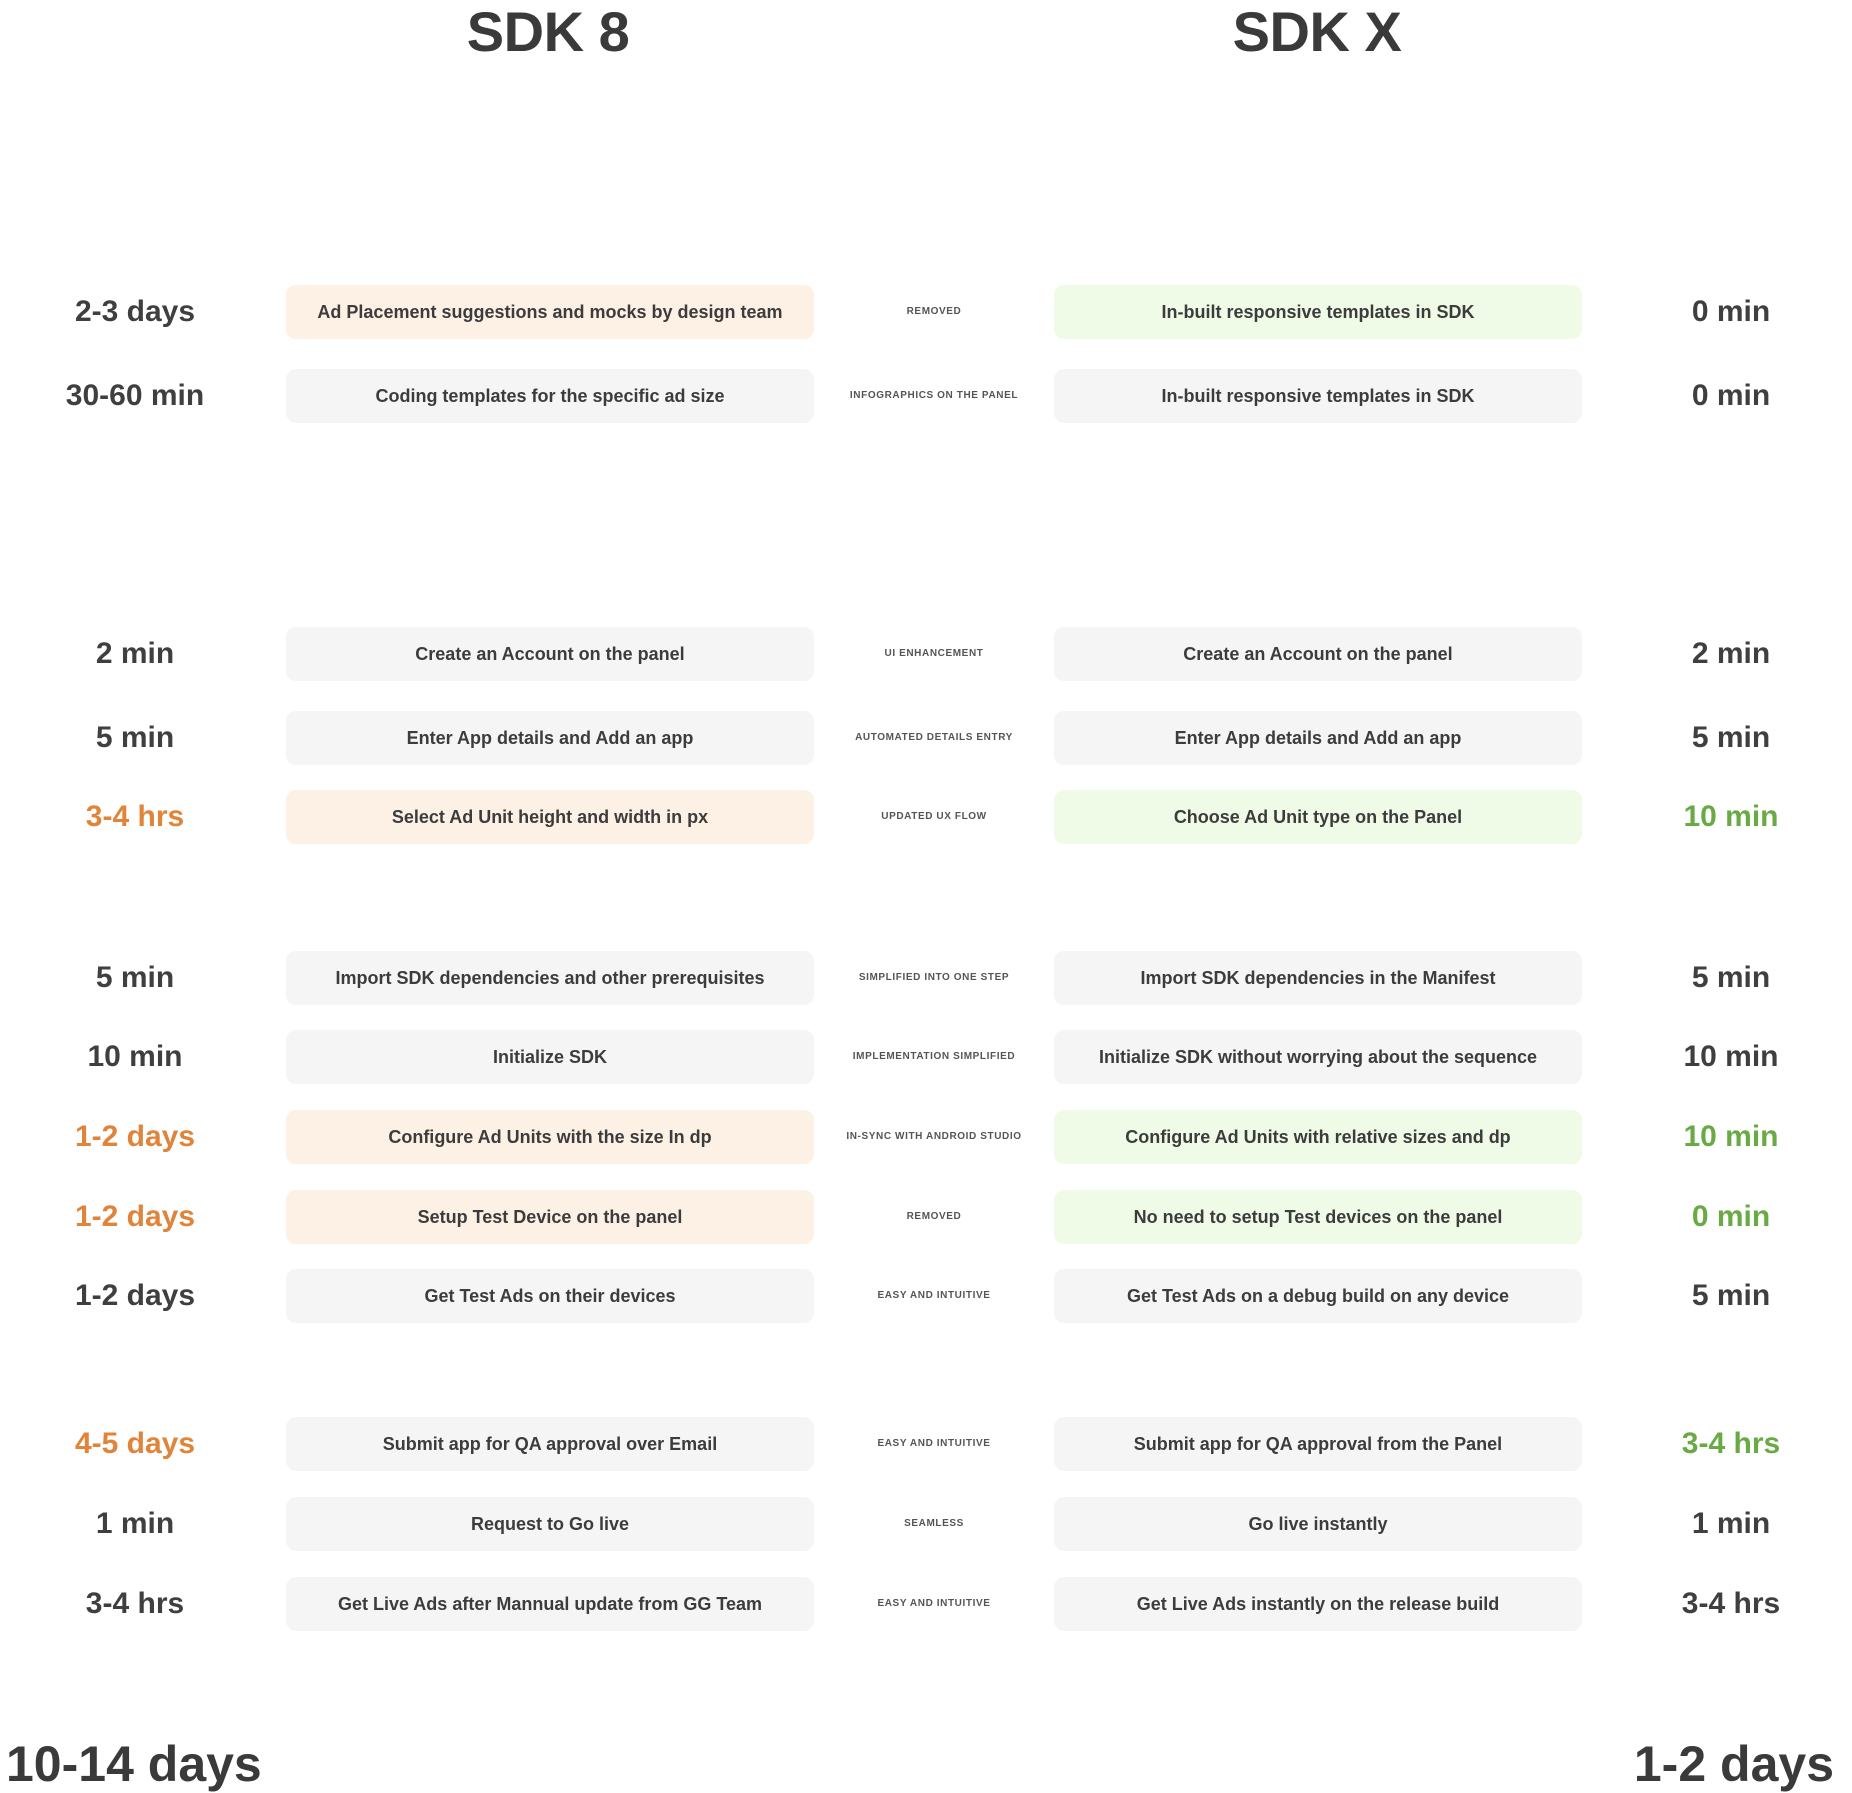 The width and height of the screenshot is (1852, 1793). What do you see at coordinates (934, 653) in the screenshot?
I see `change-tag: UI Enhancement` at bounding box center [934, 653].